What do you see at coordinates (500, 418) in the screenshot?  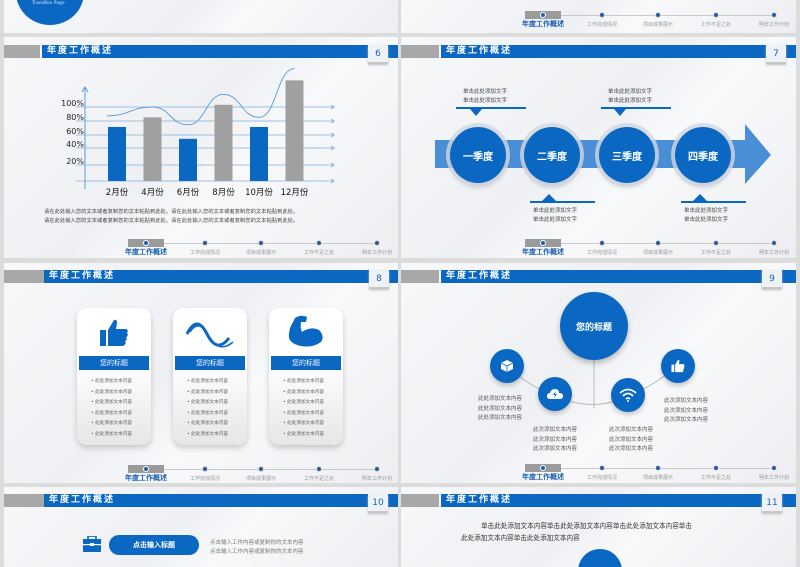 I see `text-line: 此处添加文本内容` at bounding box center [500, 418].